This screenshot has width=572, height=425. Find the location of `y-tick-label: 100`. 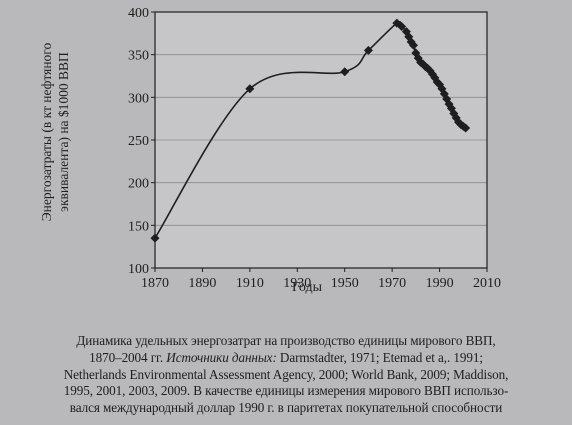

y-tick-label: 100 is located at coordinates (138, 269).